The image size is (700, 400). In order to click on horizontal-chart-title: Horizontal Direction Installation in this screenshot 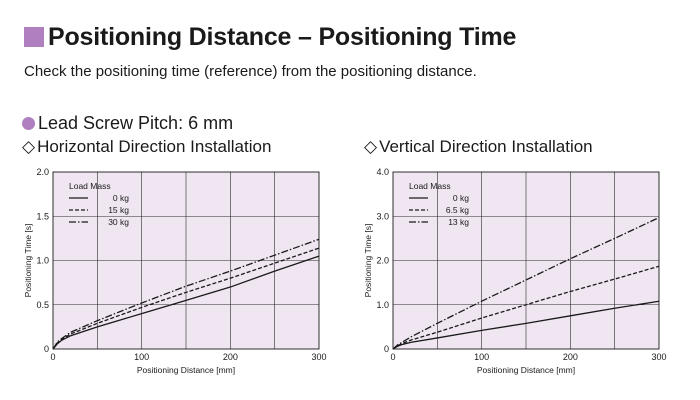, I will do `click(154, 146)`.